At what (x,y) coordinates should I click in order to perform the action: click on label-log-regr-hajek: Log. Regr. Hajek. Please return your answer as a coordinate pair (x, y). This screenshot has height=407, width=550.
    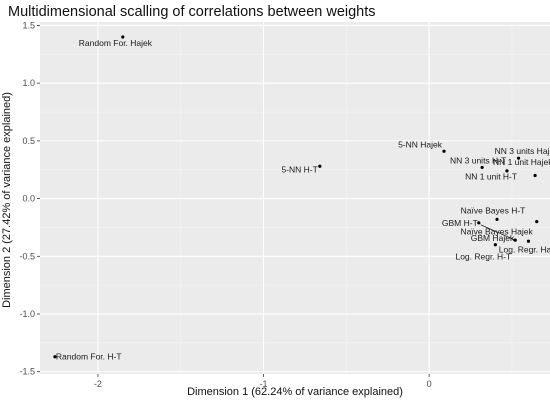
    Looking at the image, I should click on (524, 249).